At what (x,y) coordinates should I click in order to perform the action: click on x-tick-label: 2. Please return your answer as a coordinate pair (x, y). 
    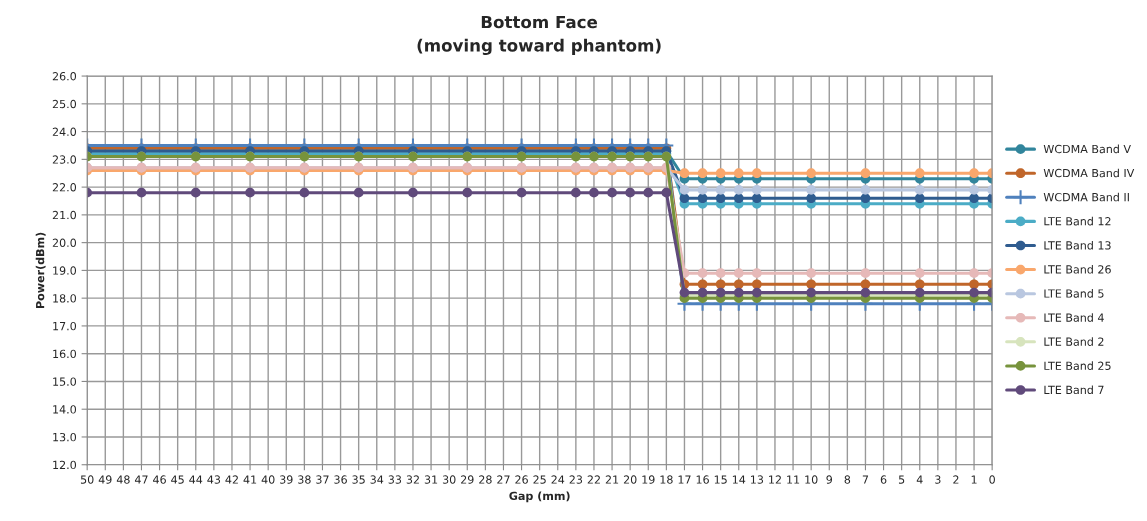
    Looking at the image, I should click on (956, 479).